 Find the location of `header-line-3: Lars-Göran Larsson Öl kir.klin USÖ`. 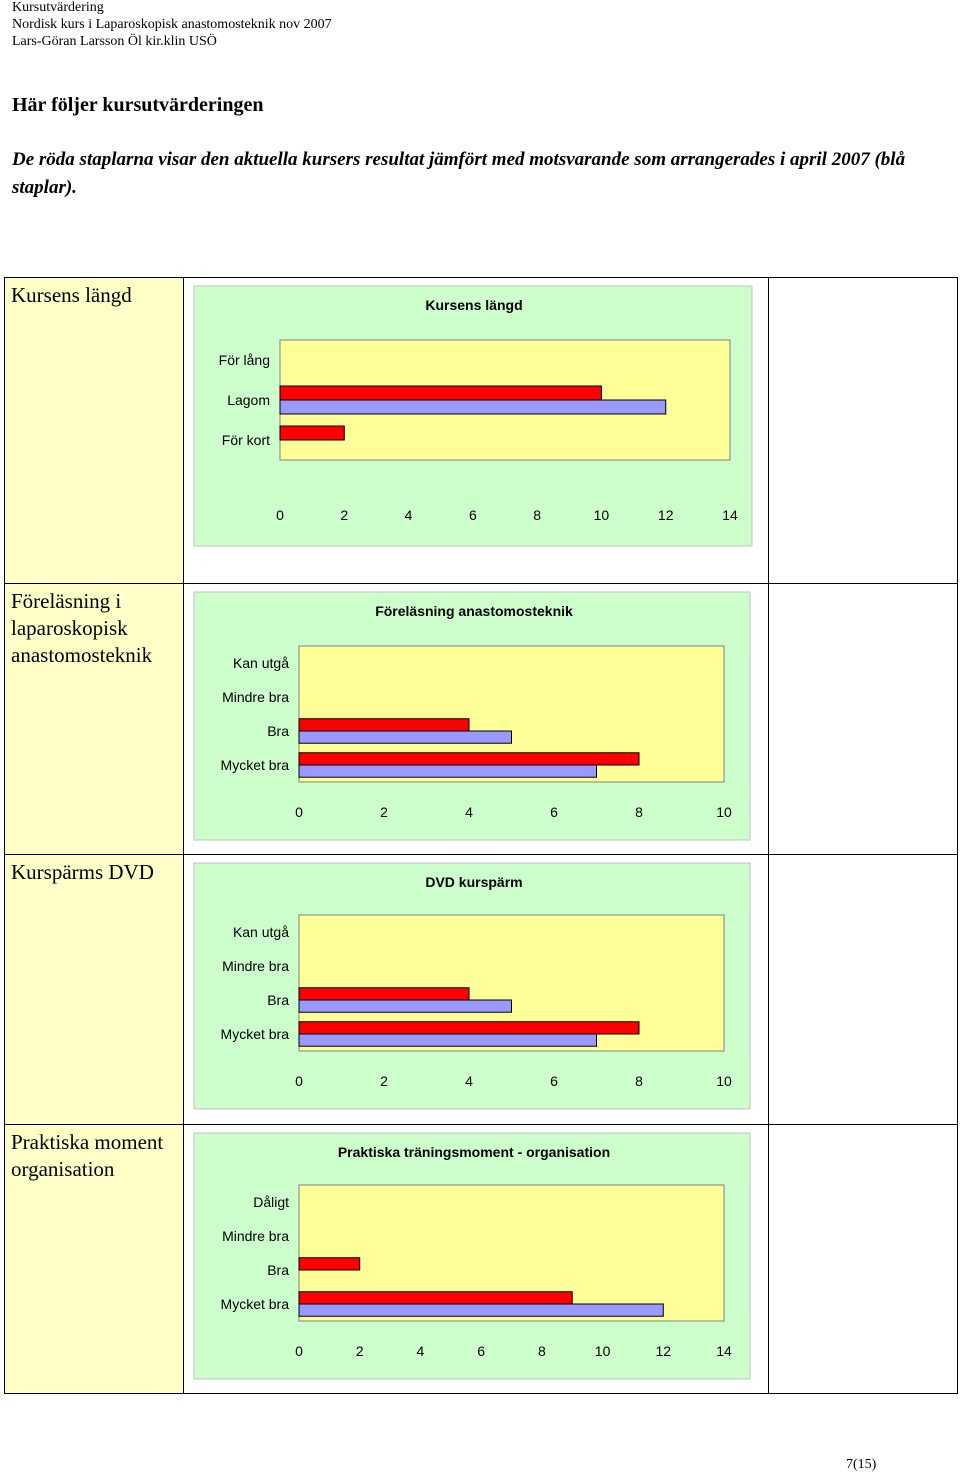

header-line-3: Lars-Göran Larsson Öl kir.klin USÖ is located at coordinates (114, 41).